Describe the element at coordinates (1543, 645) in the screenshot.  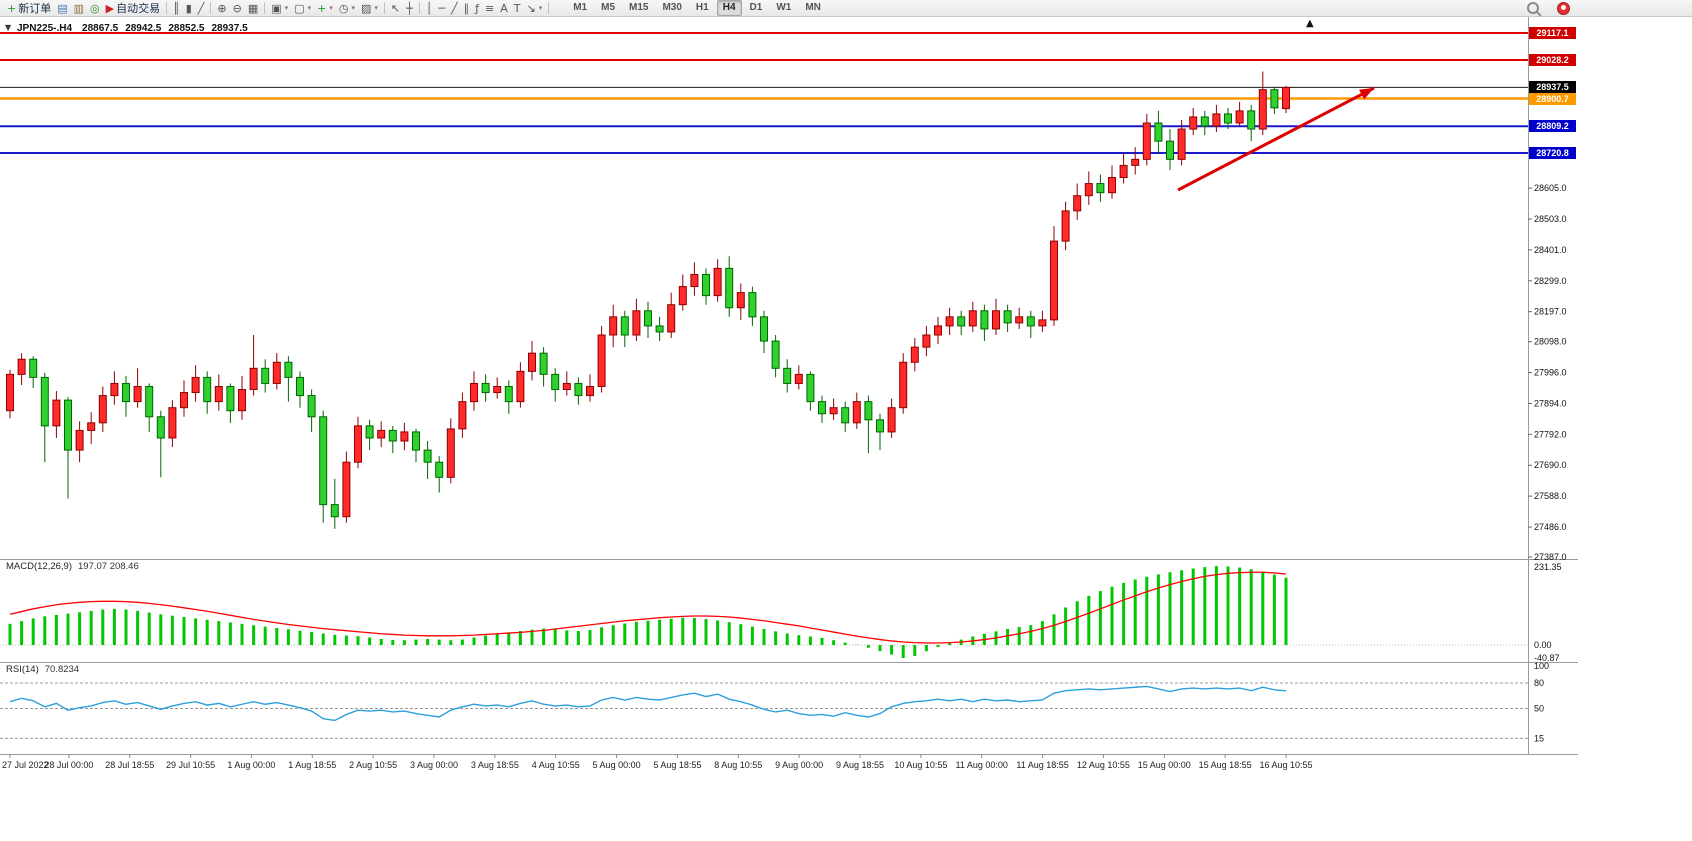
I see `macd-scale-zero: 0.00` at that location.